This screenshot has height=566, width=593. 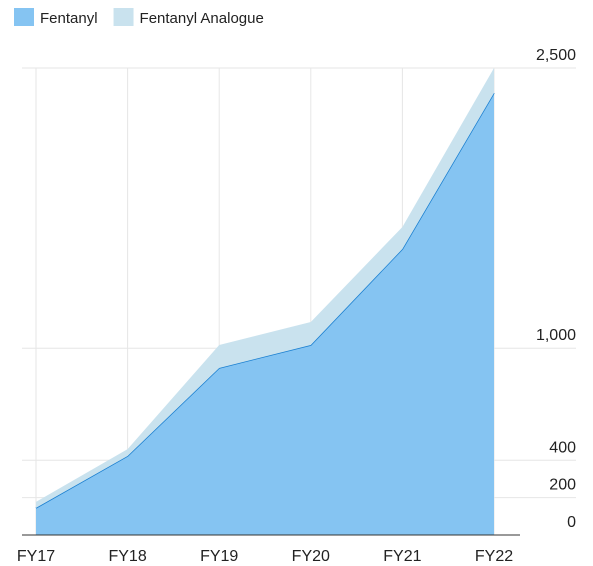 I want to click on y-tick-label: 0, so click(x=571, y=522).